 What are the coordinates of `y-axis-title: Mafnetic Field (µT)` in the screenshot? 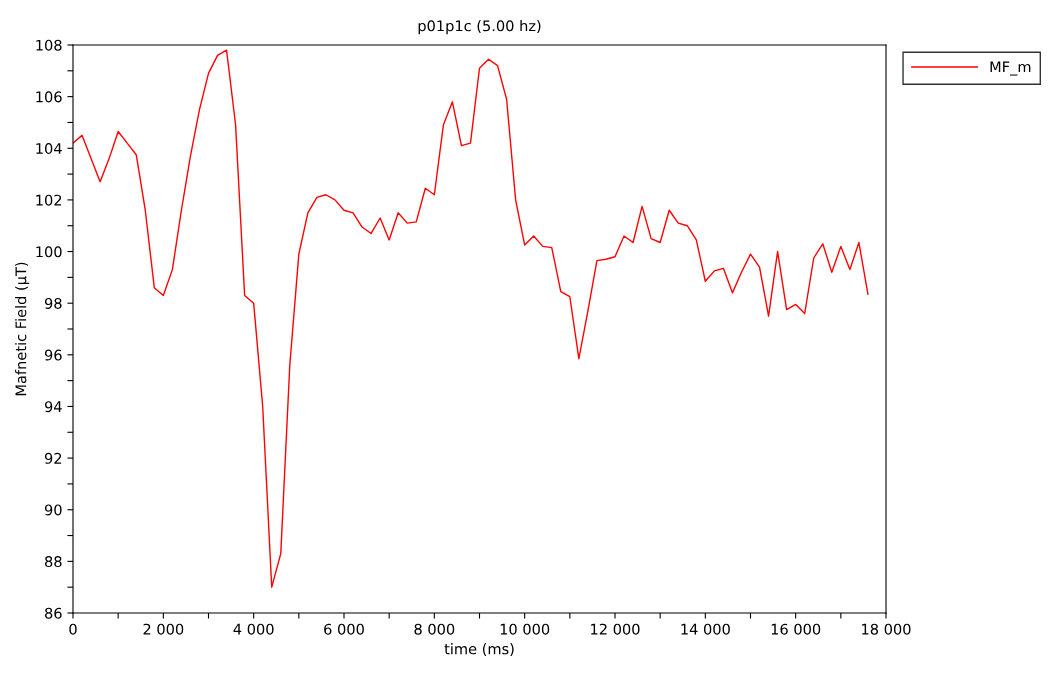 It's located at (22, 329).